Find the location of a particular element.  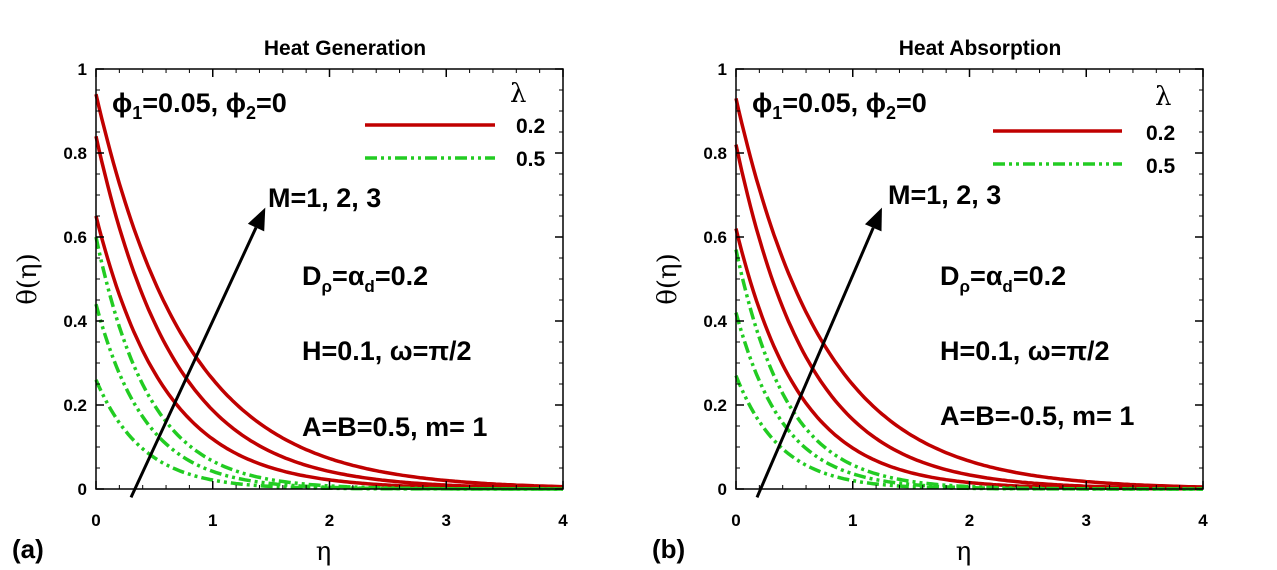

annotation-ab-m: A=B=0.5, m= 1 is located at coordinates (394, 427).